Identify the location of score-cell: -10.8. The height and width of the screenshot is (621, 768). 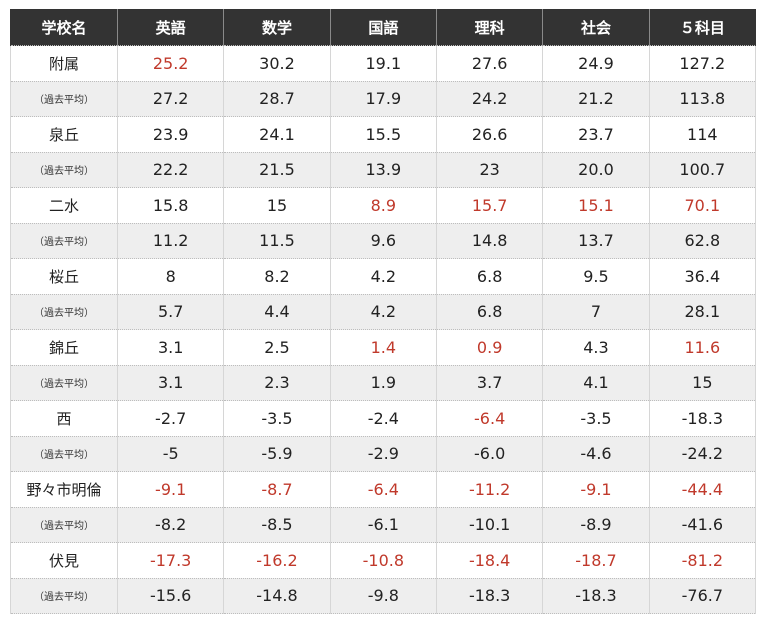
(383, 560).